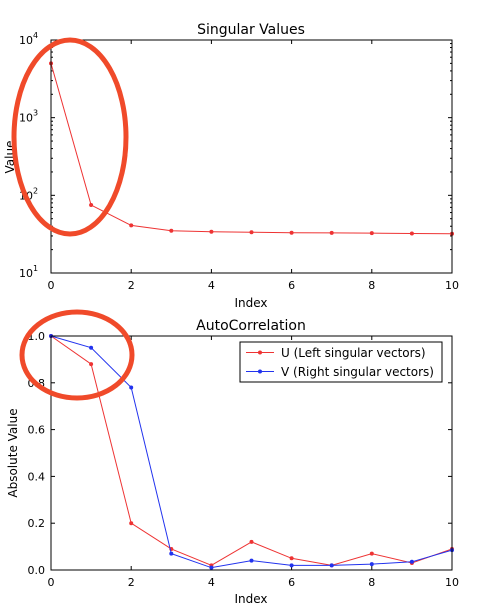 Image resolution: width=480 pixels, height=607 pixels. Describe the element at coordinates (353, 353) in the screenshot. I see `legend-label-u: U (Left singular vectors)` at that location.